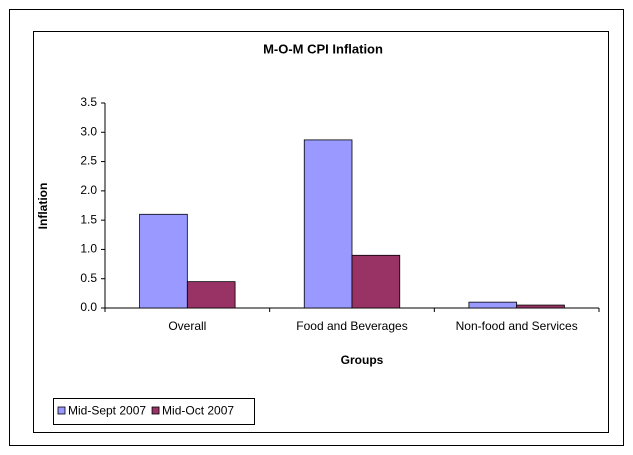  What do you see at coordinates (517, 326) in the screenshot?
I see `x-tick-label: Non-food and Services` at bounding box center [517, 326].